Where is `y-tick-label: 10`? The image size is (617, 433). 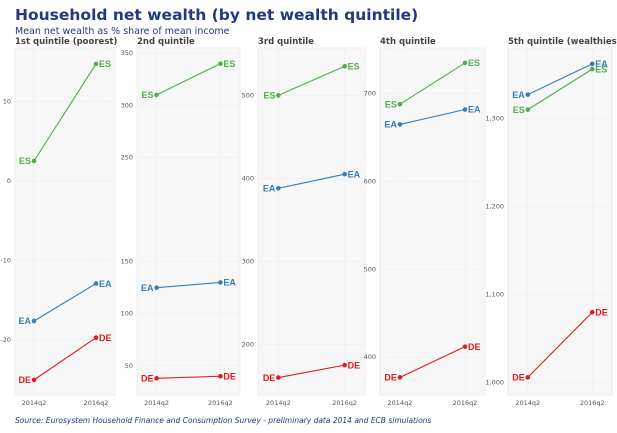
y-tick-label: 10 is located at coordinates (7, 101).